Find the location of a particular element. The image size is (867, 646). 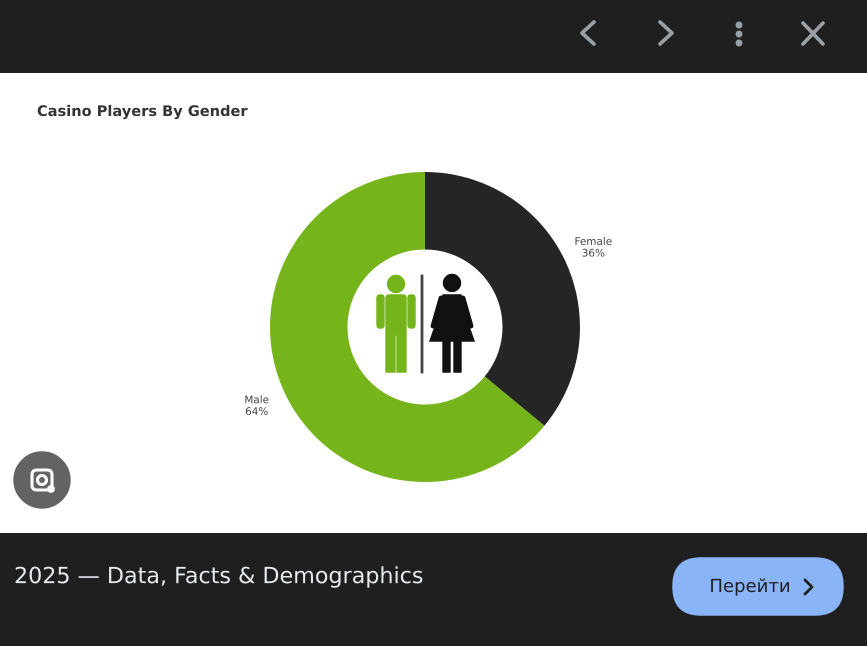

chart-title: Casino Players By Gender is located at coordinates (143, 112).